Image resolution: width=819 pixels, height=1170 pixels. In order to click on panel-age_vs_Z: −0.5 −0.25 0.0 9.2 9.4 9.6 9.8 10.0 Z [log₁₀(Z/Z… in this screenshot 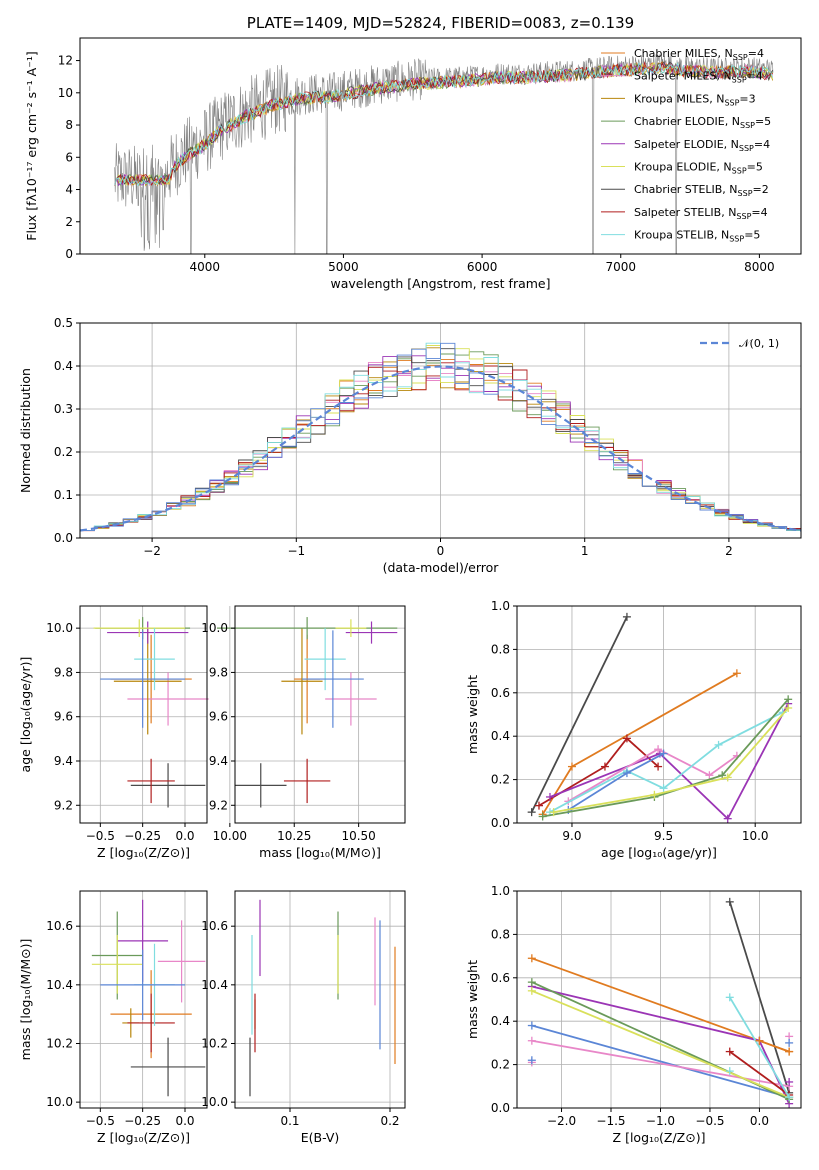, I will do `click(113, 732)`.